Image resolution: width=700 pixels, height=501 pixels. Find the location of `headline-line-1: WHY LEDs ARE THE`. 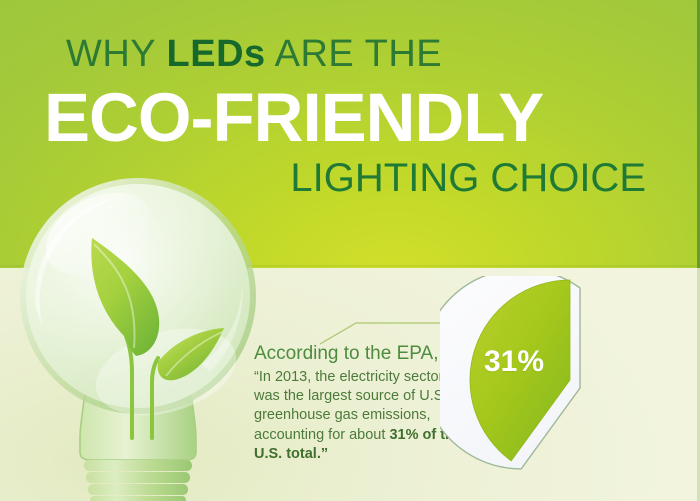

headline-line-1: WHY LEDs ARE THE is located at coordinates (254, 54).